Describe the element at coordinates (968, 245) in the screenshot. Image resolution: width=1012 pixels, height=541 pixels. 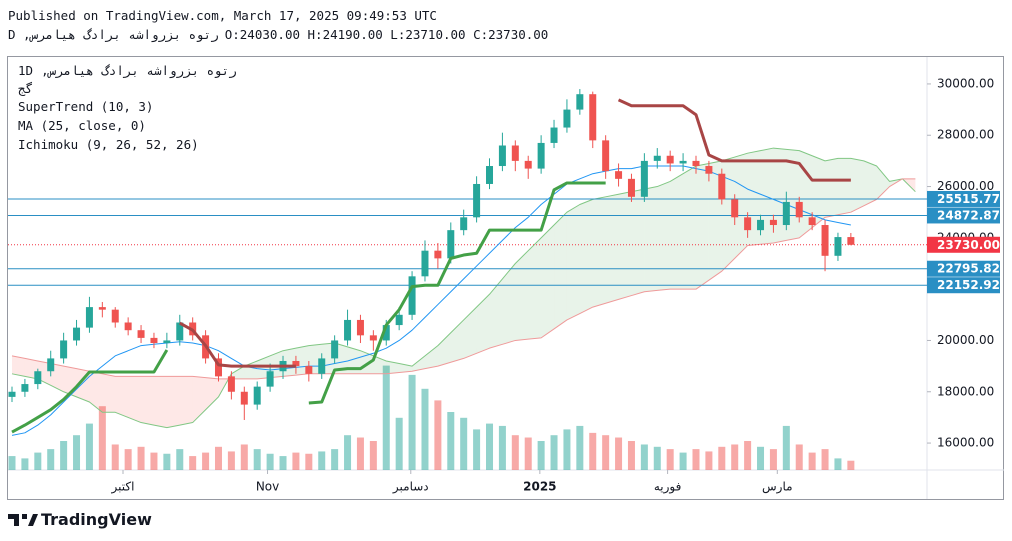
I see `price-box-label: 23730.00` at that location.